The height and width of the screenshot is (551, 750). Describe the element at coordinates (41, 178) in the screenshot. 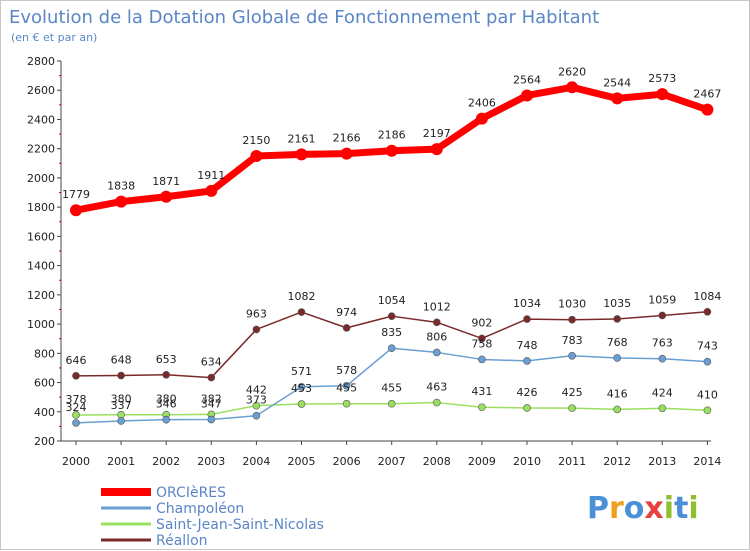

I see `y-tick-label: 2000` at that location.